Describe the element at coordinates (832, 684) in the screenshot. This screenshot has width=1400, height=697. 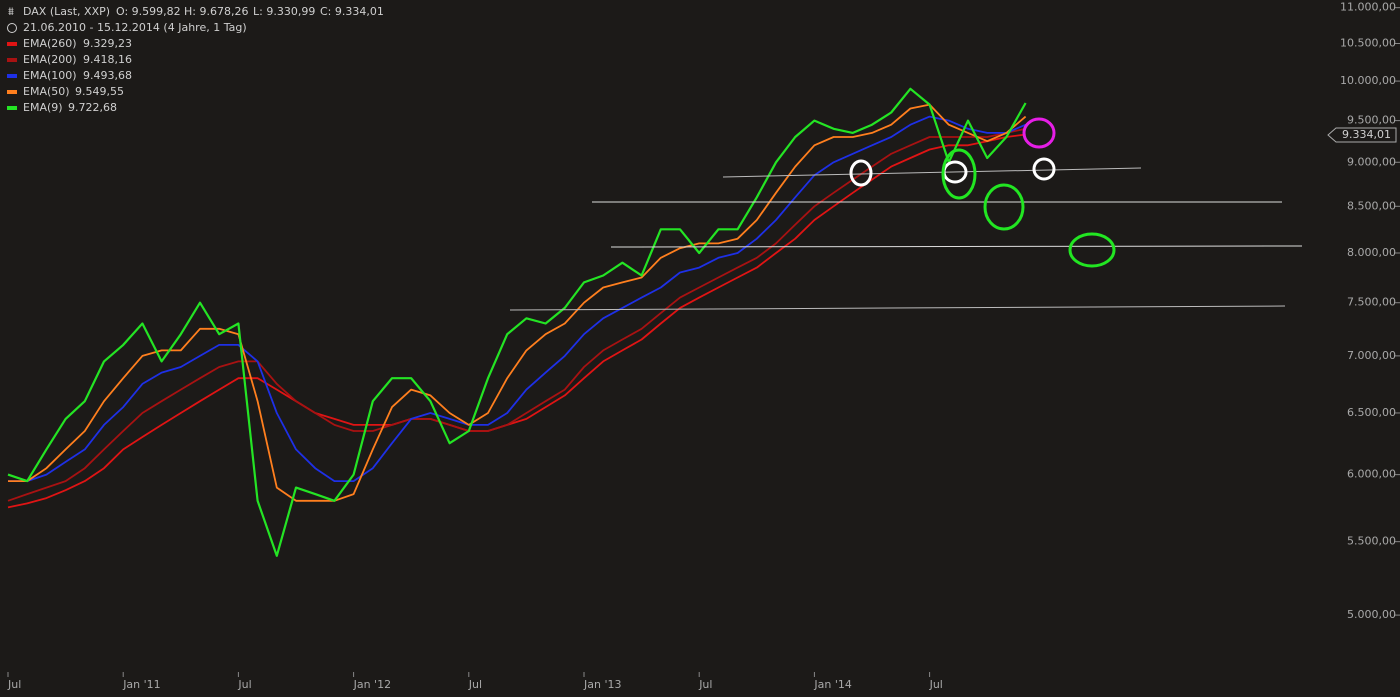
I see `x-tick-label: Jan '14` at that location.